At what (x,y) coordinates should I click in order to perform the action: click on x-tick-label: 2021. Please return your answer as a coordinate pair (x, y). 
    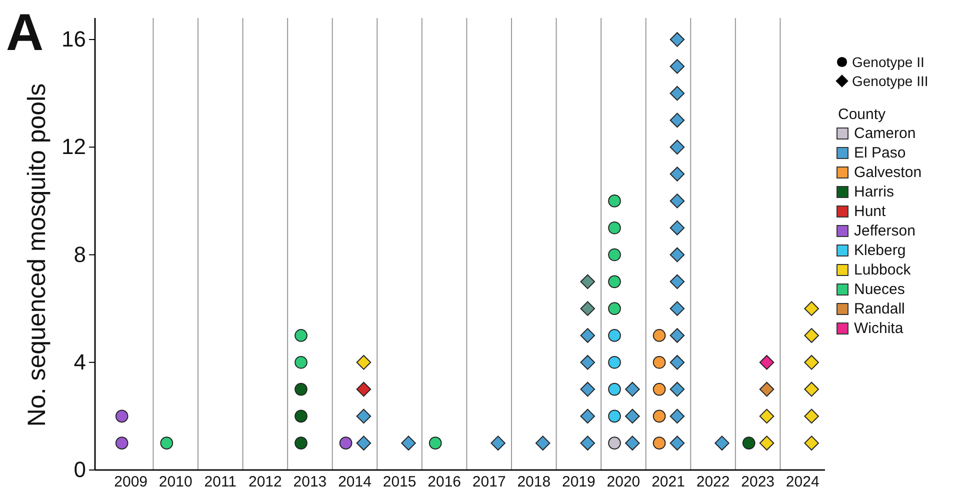
    Looking at the image, I should click on (668, 482).